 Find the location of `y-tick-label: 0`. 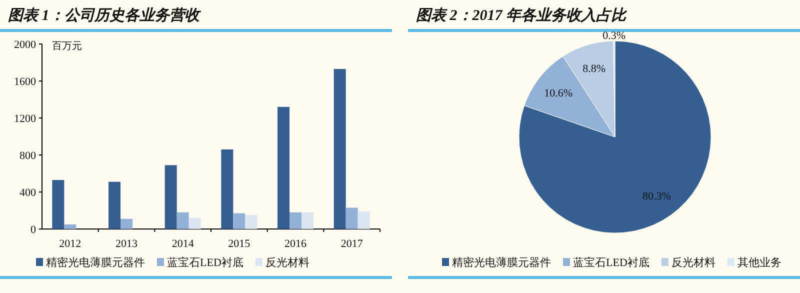

y-tick-label: 0 is located at coordinates (33, 230).